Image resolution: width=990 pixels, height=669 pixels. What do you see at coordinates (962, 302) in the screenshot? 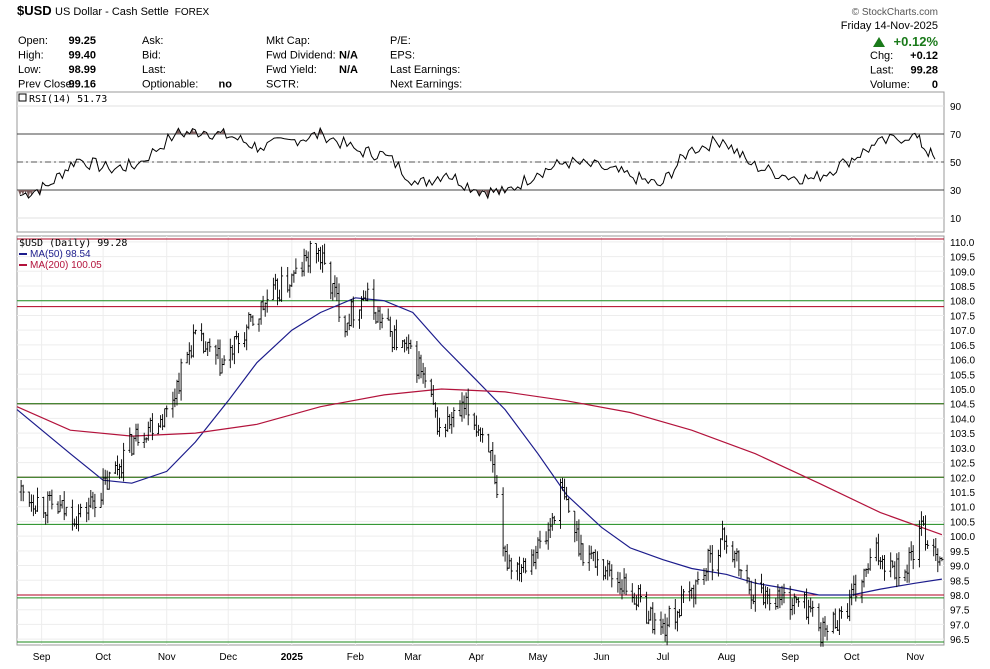
I see `price-tick-label: 108.0` at bounding box center [962, 302].